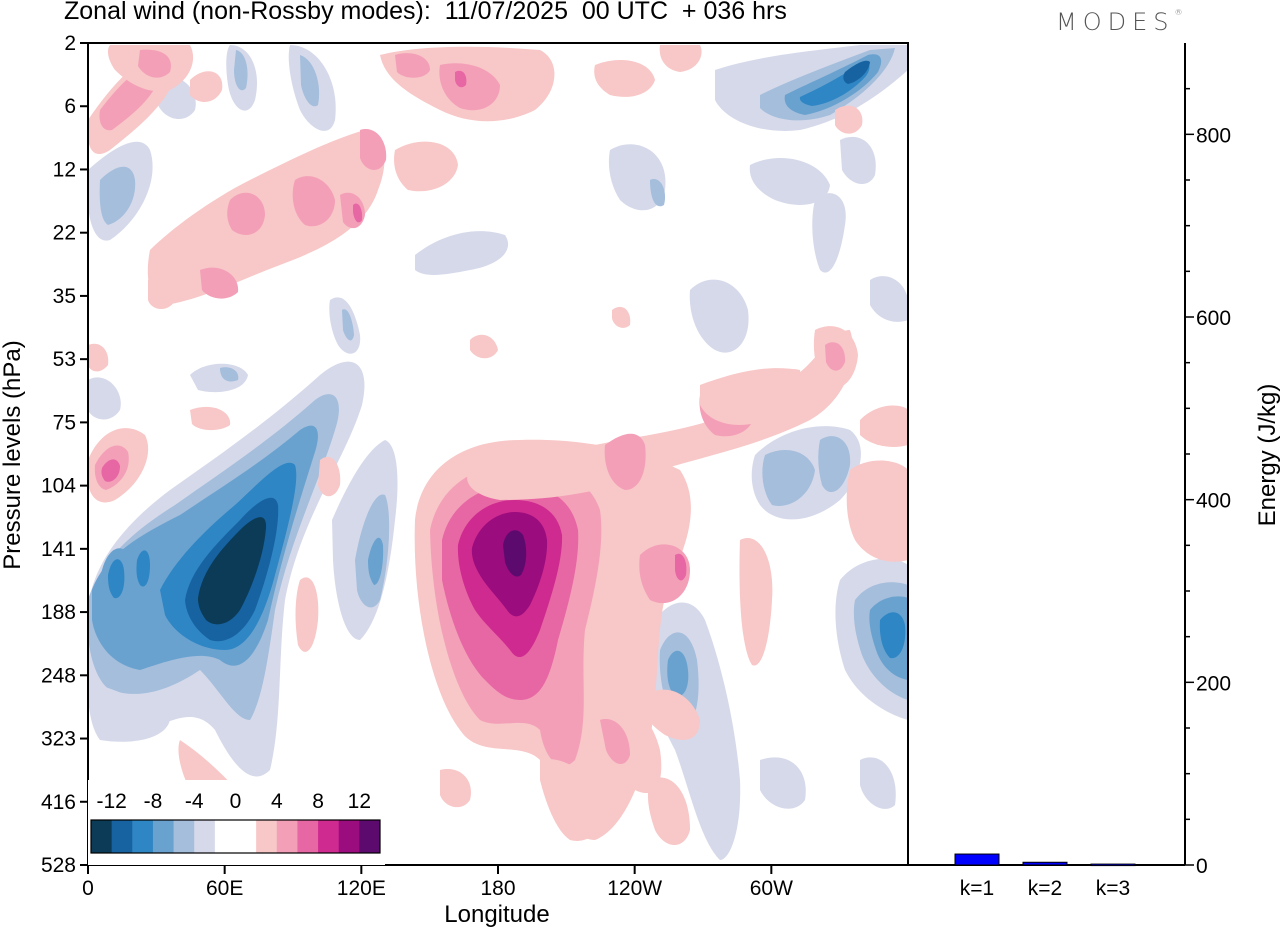 Image resolution: width=1280 pixels, height=930 pixels. What do you see at coordinates (497, 888) in the screenshot?
I see `longitude-tick-label: 180` at bounding box center [497, 888].